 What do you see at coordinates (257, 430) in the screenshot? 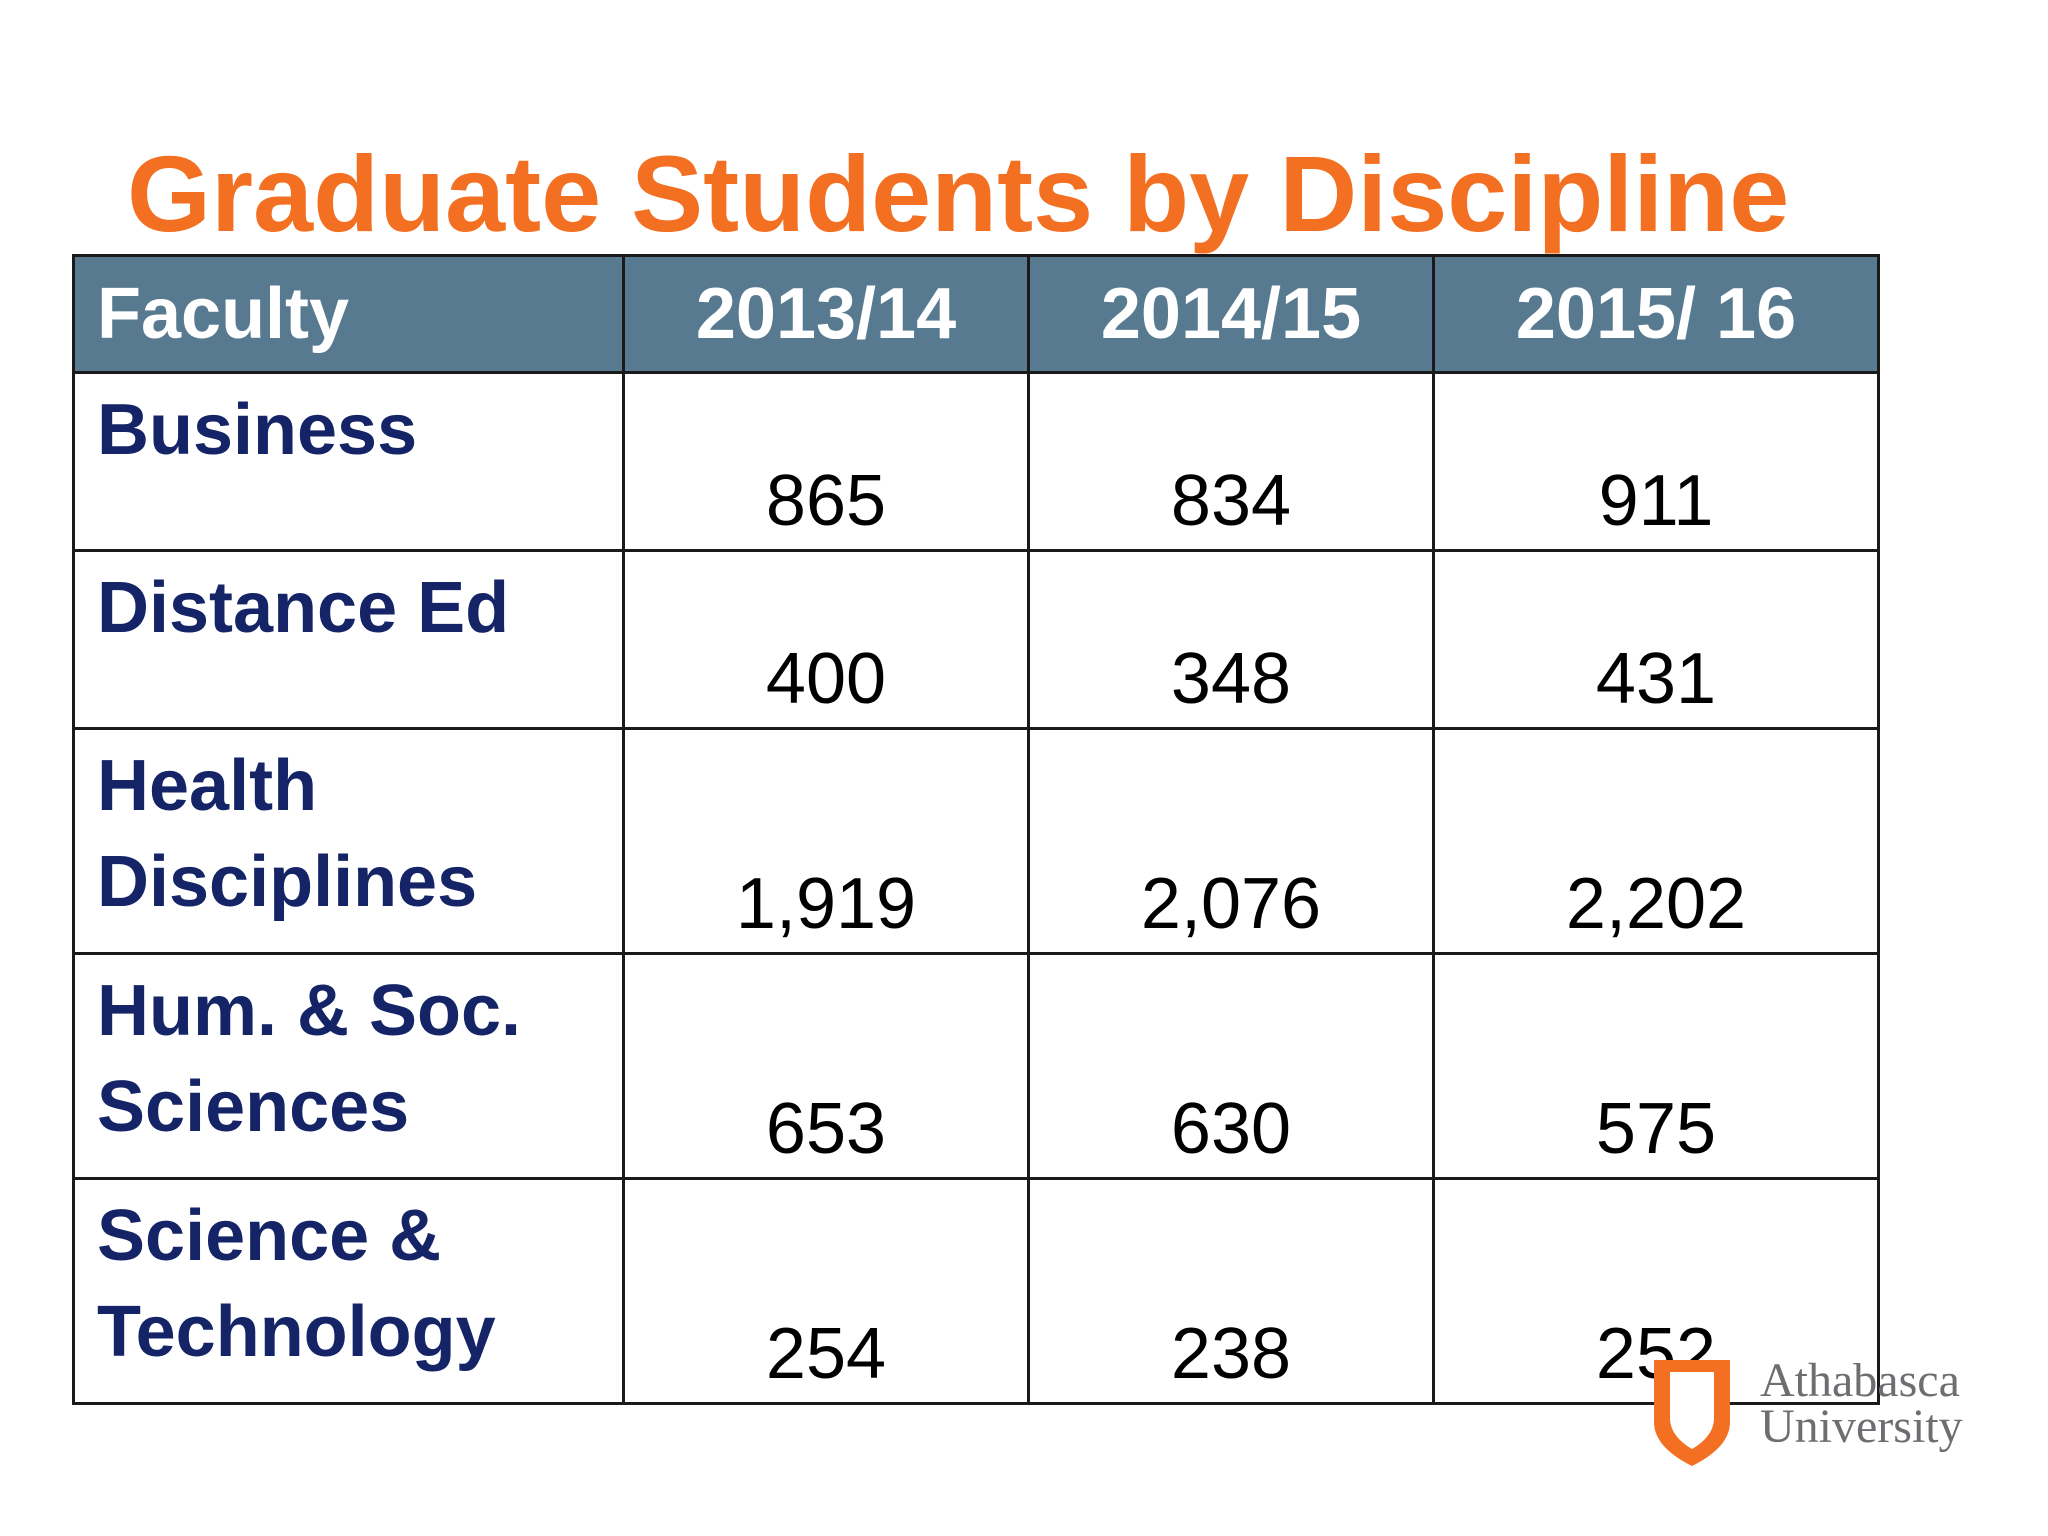
I see `faculty-label: Business` at bounding box center [257, 430].